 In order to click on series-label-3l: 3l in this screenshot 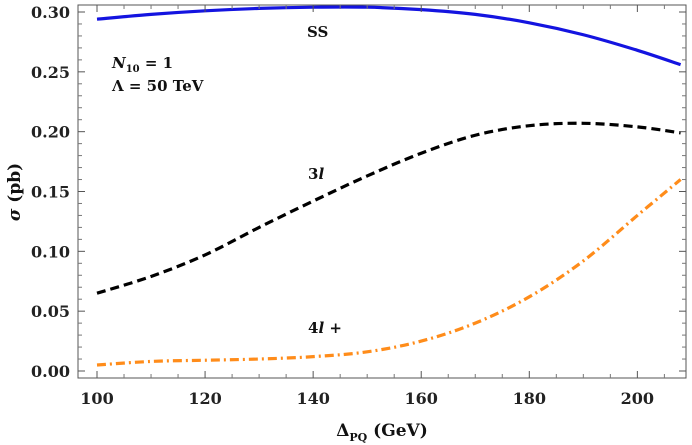, I will do `click(316, 174)`.